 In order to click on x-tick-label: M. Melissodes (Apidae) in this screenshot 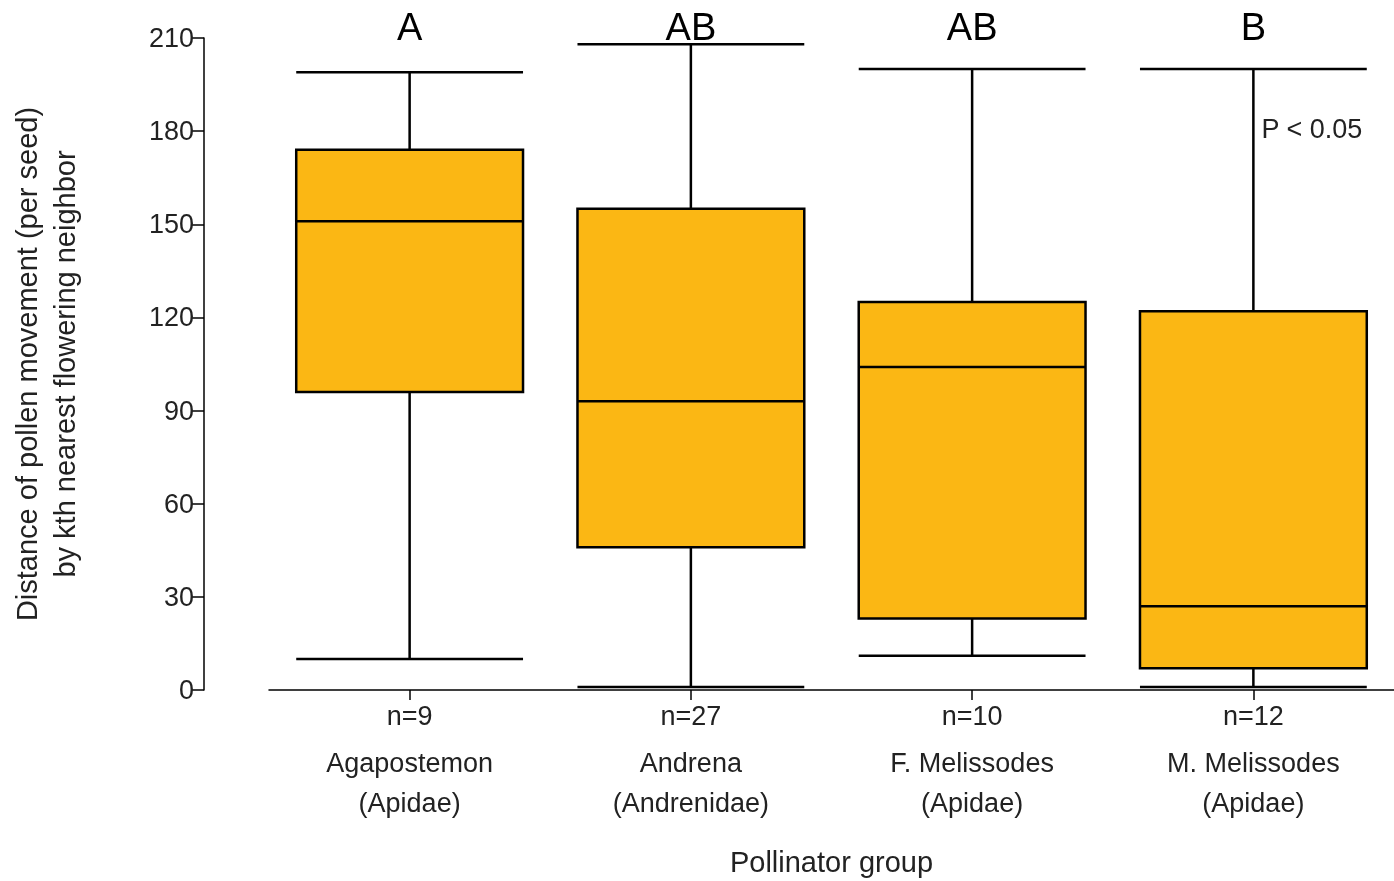, I will do `click(1253, 783)`.